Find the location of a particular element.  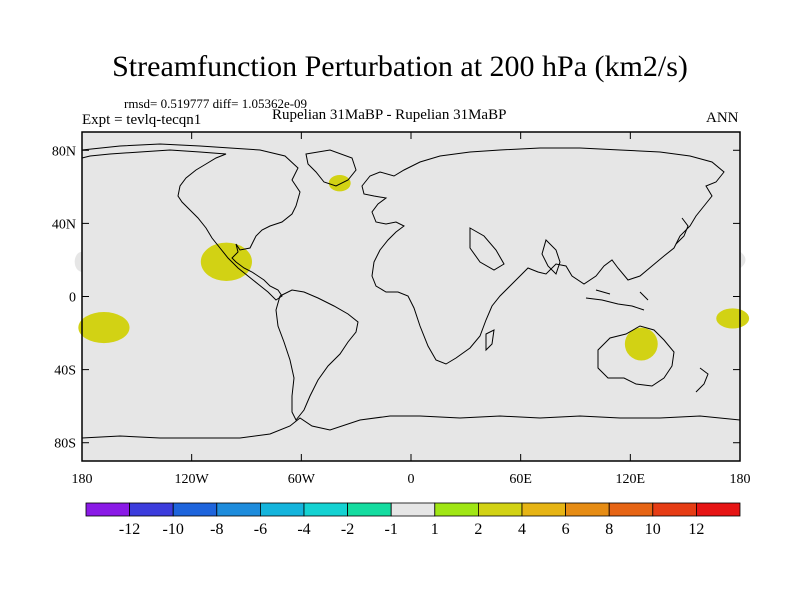

anomaly-south-atlantic-negative is located at coordinates (426, 342).